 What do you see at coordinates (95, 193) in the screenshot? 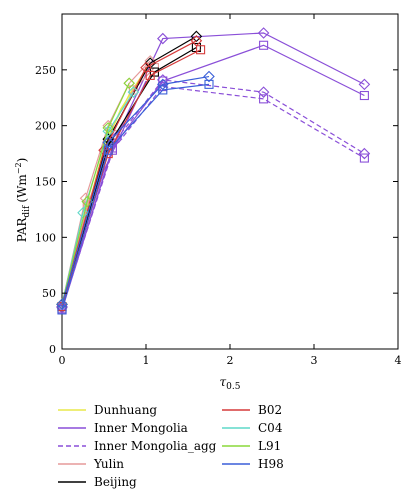
I see `series-path` at bounding box center [95, 193].